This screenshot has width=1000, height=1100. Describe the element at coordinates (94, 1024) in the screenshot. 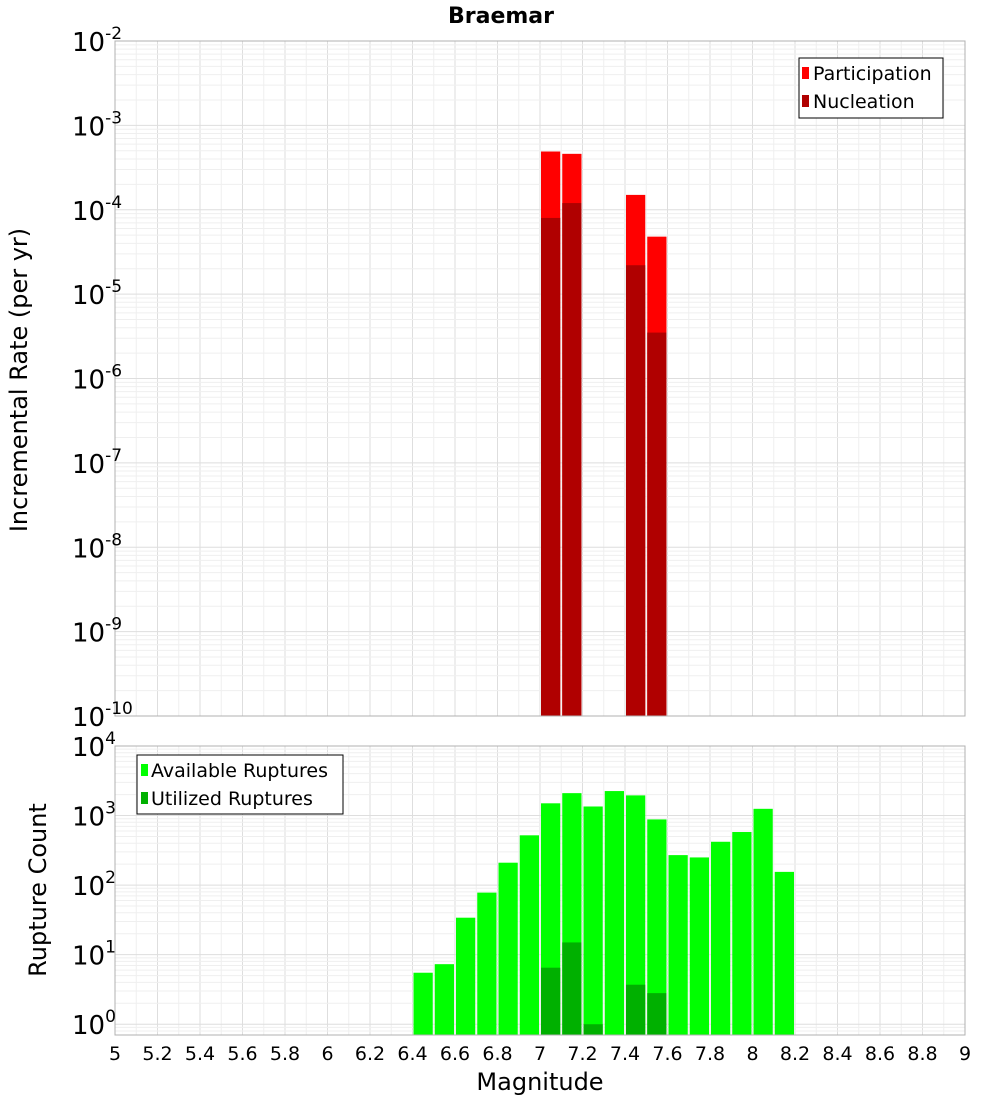

I see `count-y-tick-label: 10⁰` at that location.